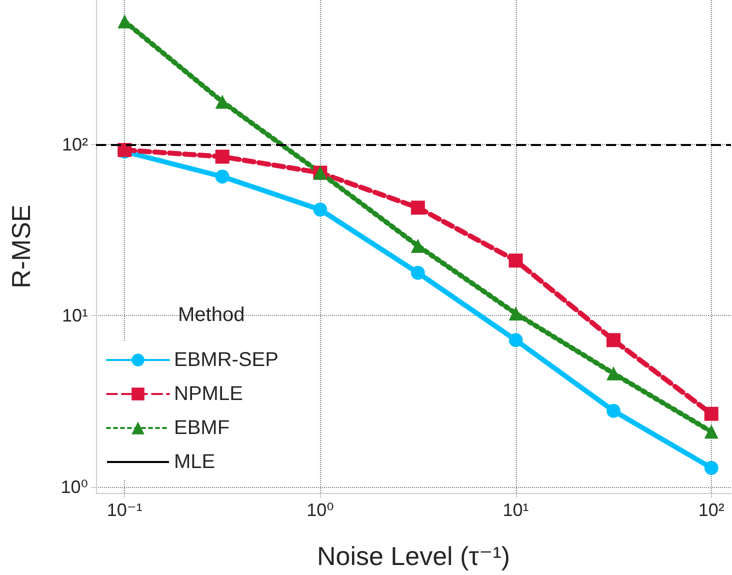 This screenshot has width=732, height=575. What do you see at coordinates (208, 394) in the screenshot?
I see `legend-label: NPMLE` at bounding box center [208, 394].